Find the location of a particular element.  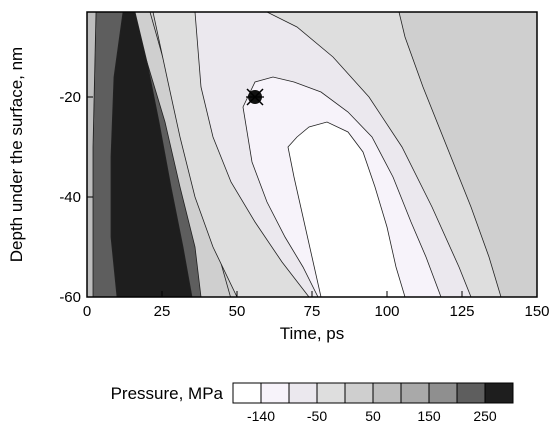

x-tick-label: 125 is located at coordinates (461, 311).